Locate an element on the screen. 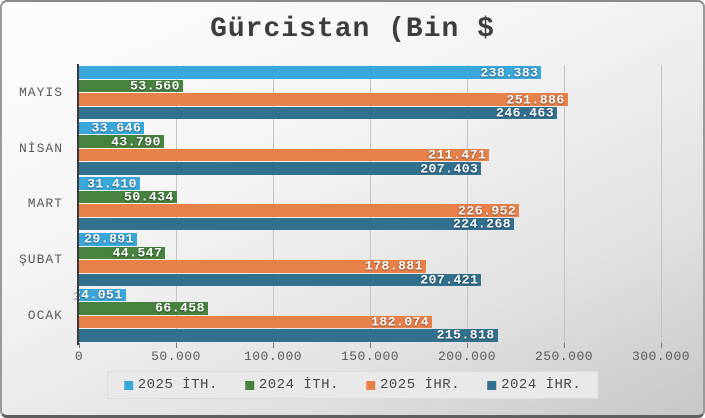 This screenshot has width=705, height=418. bar-value-label: 226.952 is located at coordinates (487, 211).